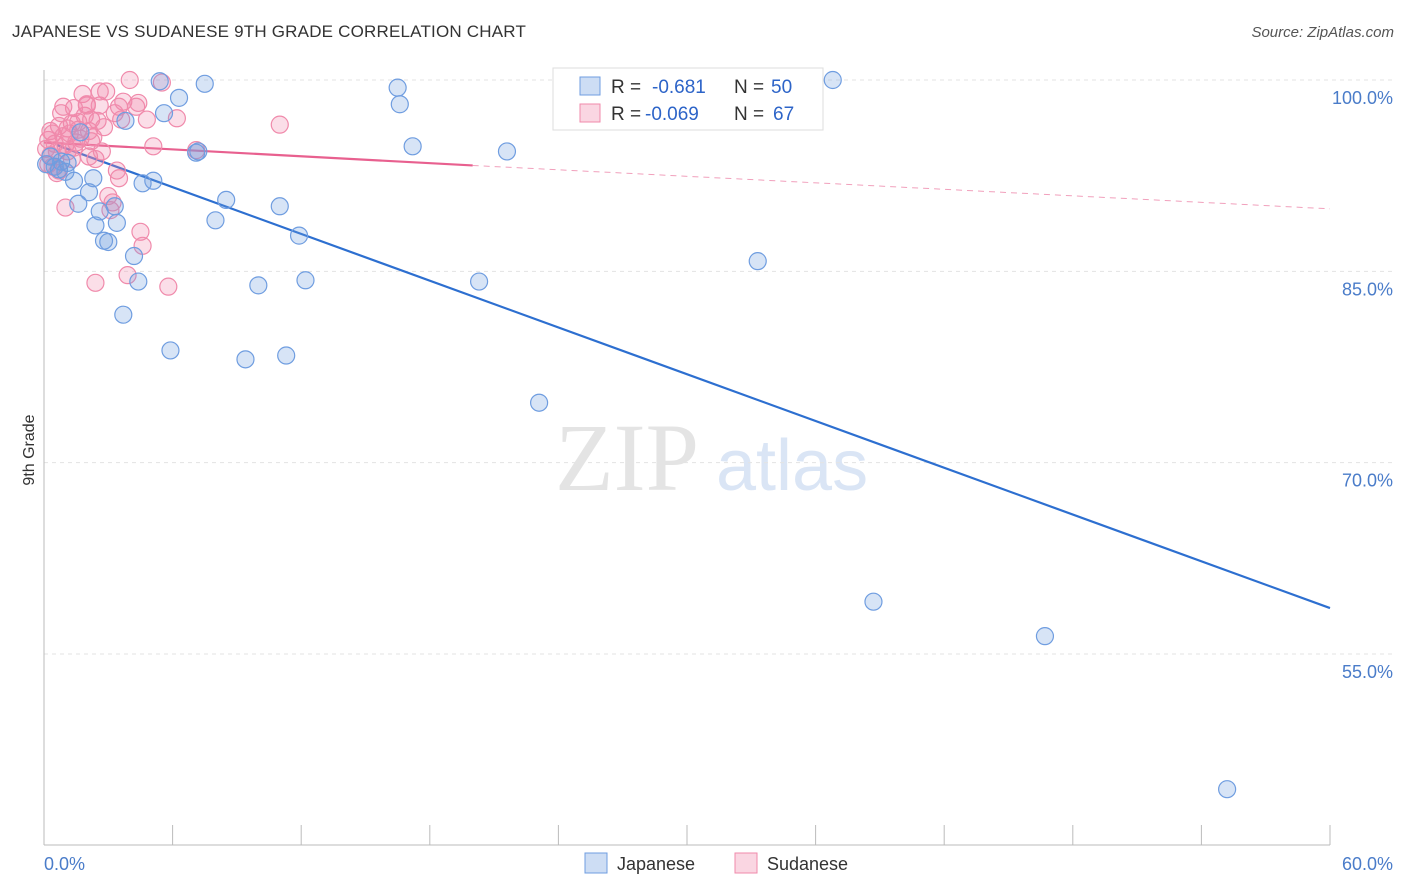 The image size is (1406, 892). Describe the element at coordinates (590, 86) in the screenshot. I see `legend-swatch-japanese` at that location.